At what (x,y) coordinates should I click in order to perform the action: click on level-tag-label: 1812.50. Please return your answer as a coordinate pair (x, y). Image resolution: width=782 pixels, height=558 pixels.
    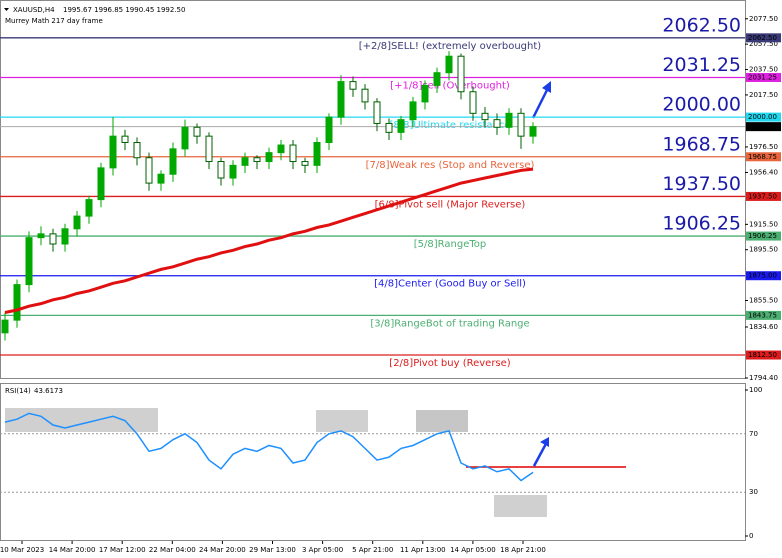
    Looking at the image, I should click on (762, 355).